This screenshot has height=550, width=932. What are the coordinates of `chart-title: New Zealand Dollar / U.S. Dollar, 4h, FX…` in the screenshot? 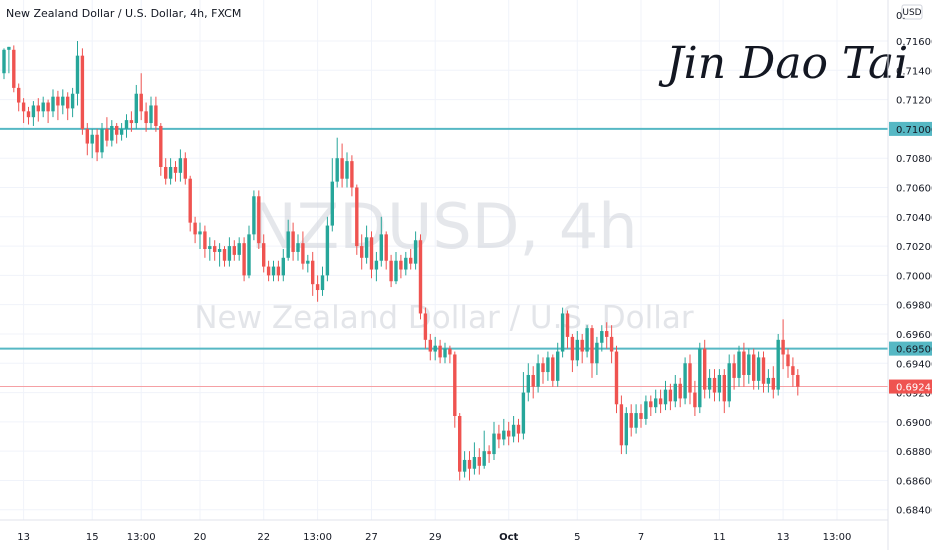 It's located at (123, 13).